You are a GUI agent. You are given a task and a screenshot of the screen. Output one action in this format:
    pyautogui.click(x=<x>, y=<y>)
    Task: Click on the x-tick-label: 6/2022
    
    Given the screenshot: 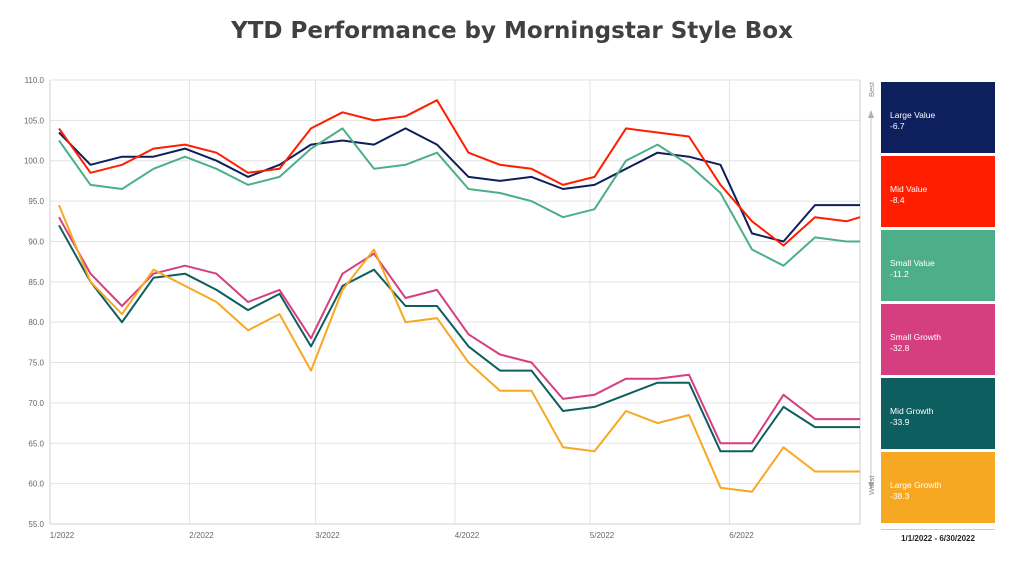 What is the action you would take?
    pyautogui.click(x=741, y=535)
    